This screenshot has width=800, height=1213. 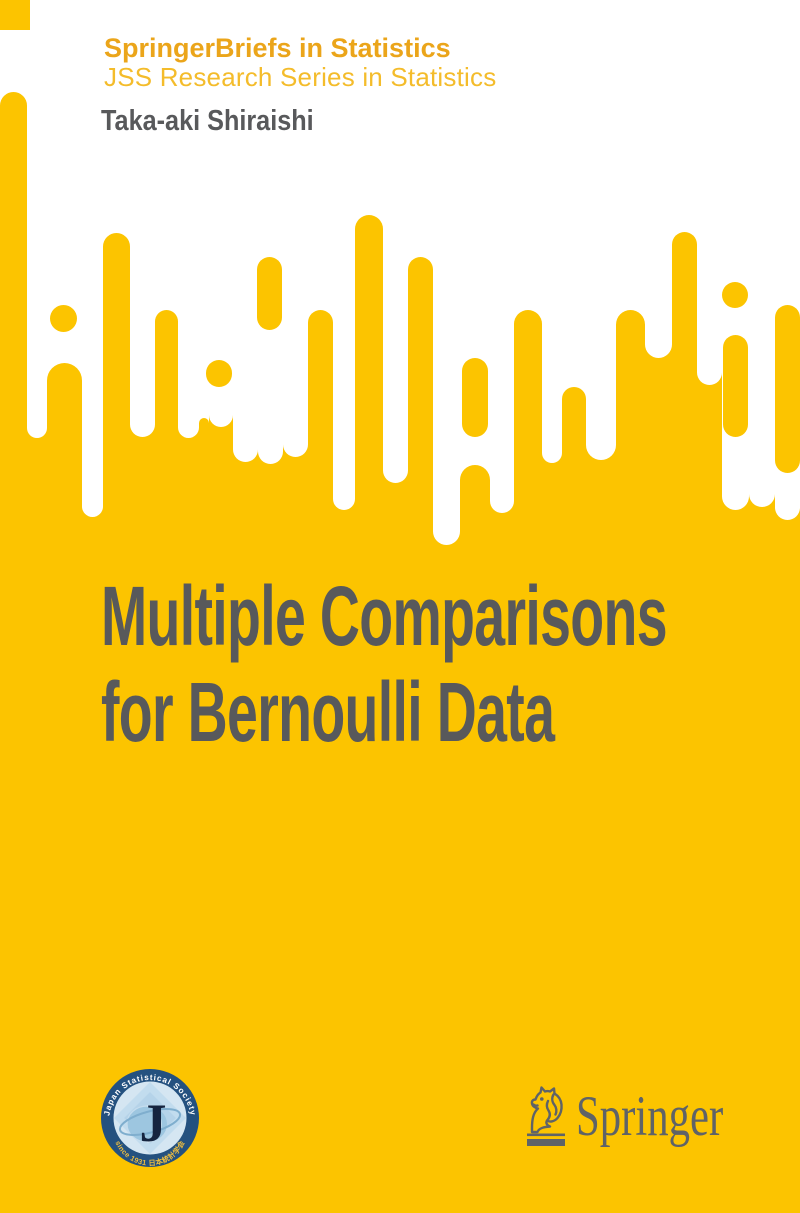 What do you see at coordinates (384, 664) in the screenshot?
I see `book-title: Multiple Comparisons for Bernoulli Data` at bounding box center [384, 664].